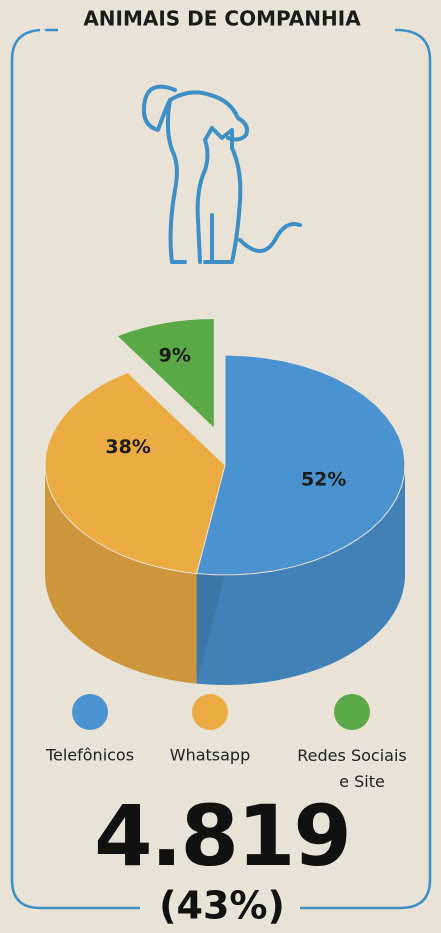  I want to click on data-label: 52%, so click(323, 479).